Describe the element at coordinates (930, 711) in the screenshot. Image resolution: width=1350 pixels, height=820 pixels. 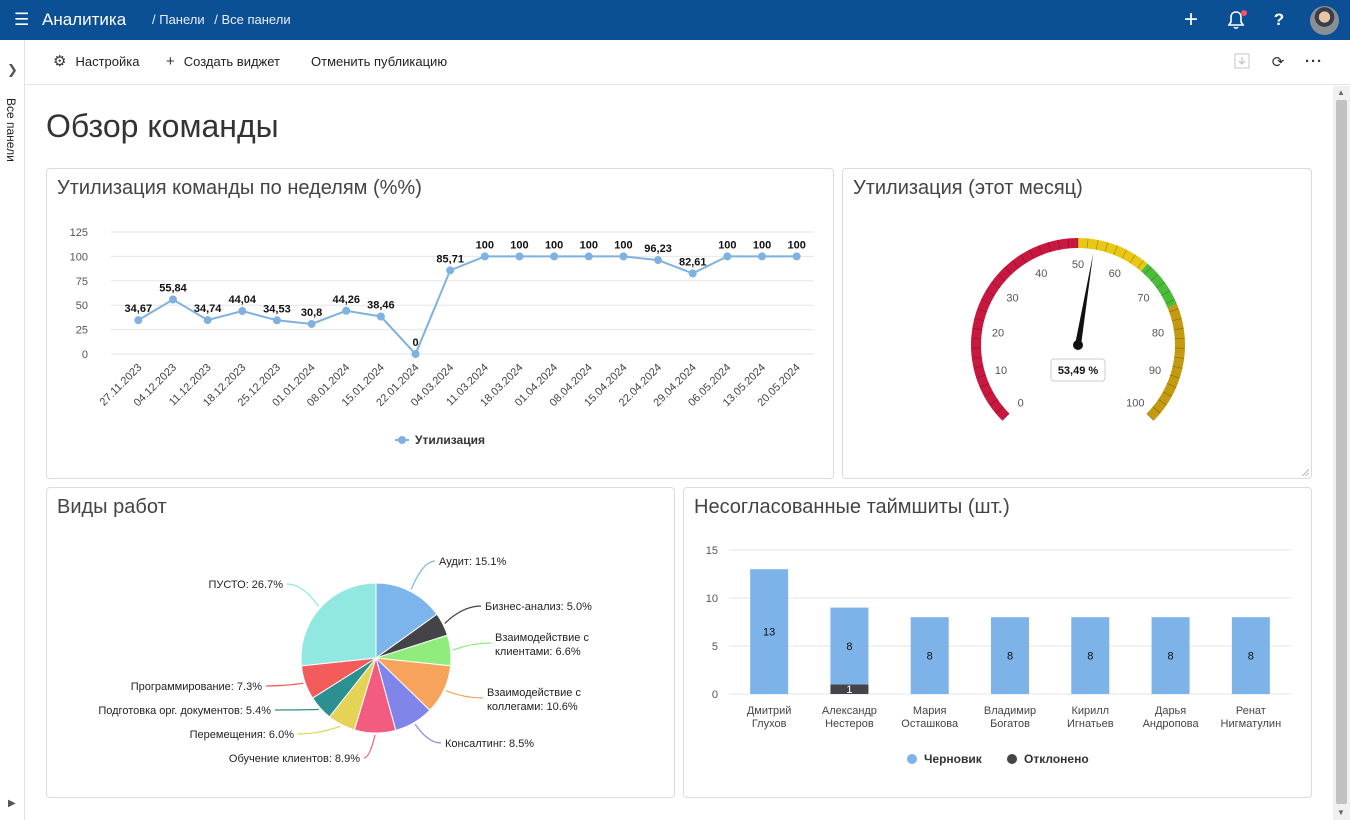
I see `x-tick-label: Мария` at that location.